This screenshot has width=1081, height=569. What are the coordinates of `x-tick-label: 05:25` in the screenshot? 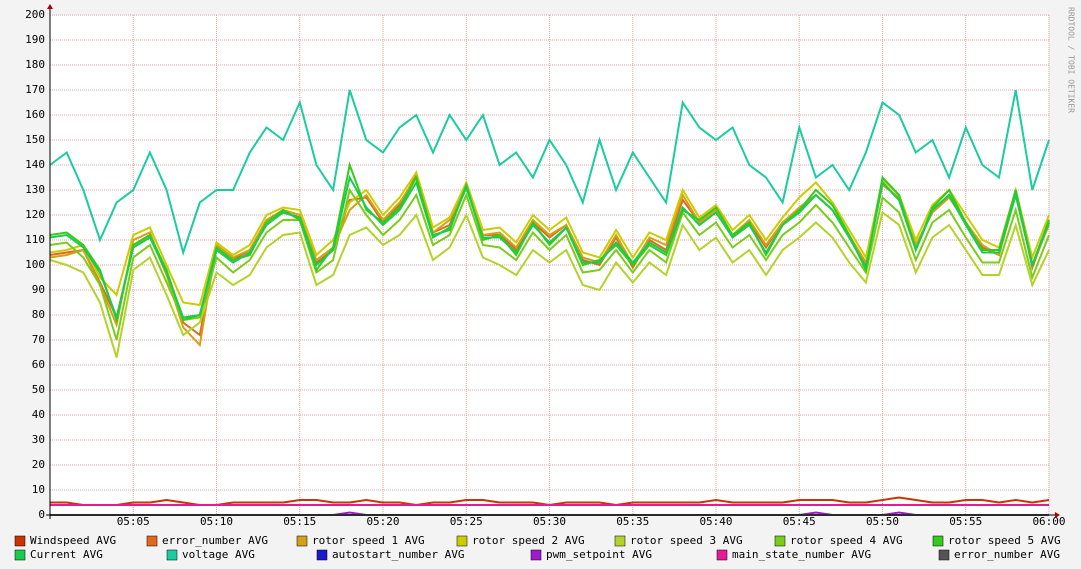 It's located at (466, 521).